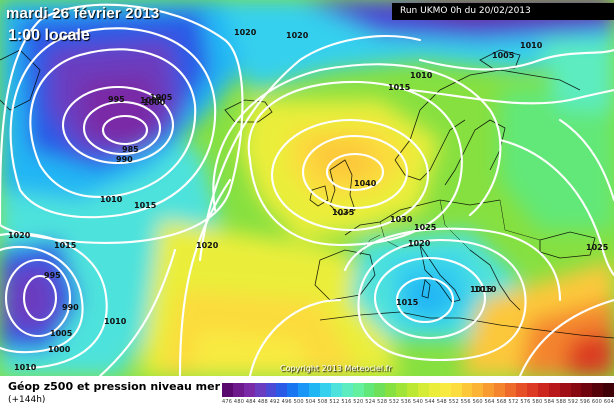  I want to click on isobar-label: 1030, so click(401, 219).